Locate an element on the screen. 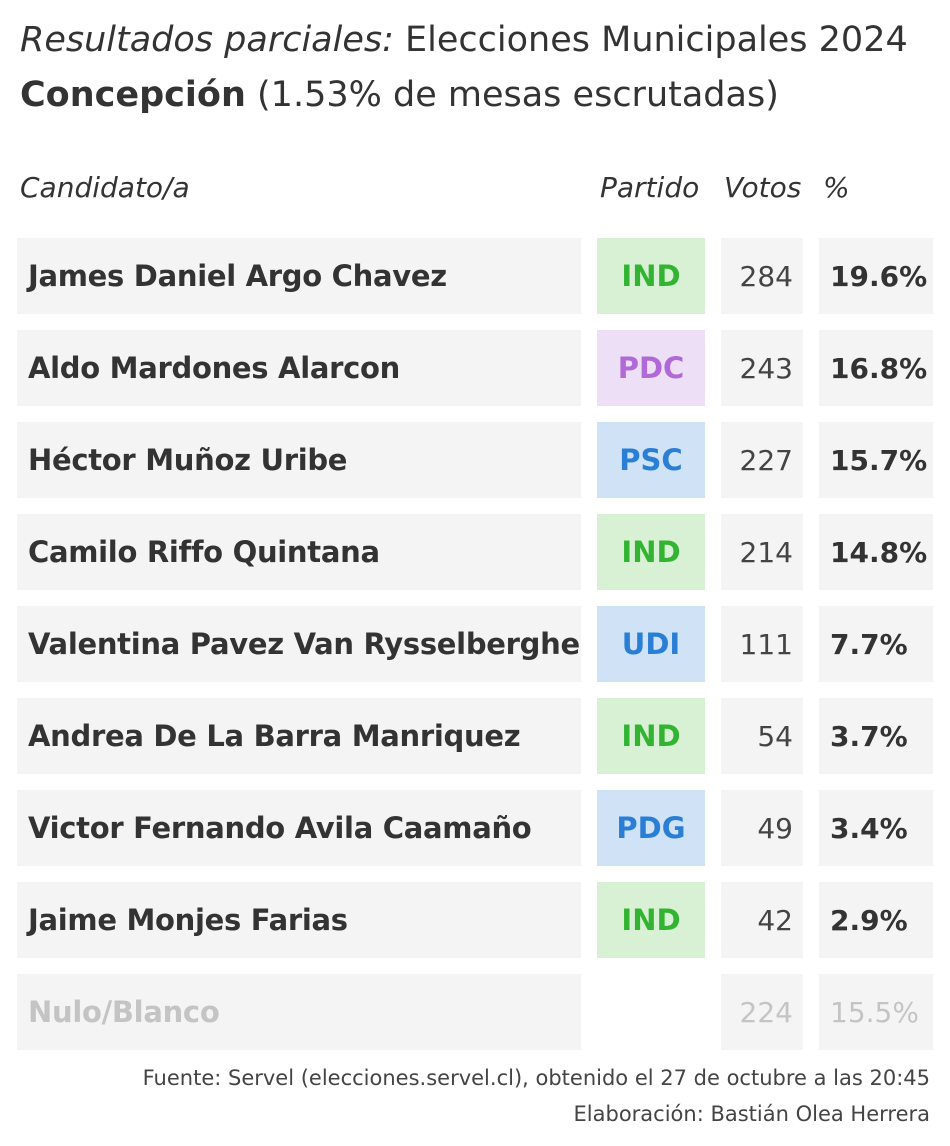 The height and width of the screenshot is (1146, 950). vote-count: 227 is located at coordinates (762, 460).